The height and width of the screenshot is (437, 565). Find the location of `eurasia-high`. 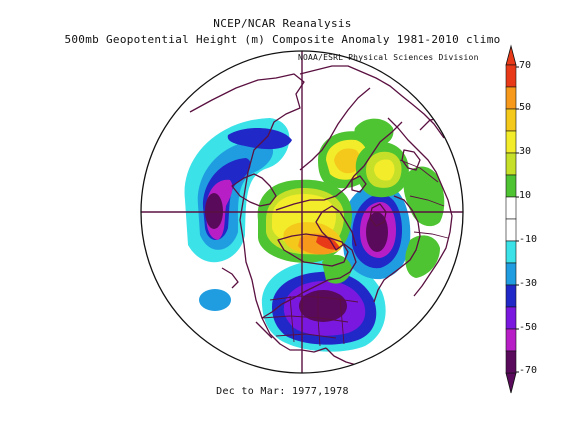

eurasia-high is located at coordinates (424, 222).